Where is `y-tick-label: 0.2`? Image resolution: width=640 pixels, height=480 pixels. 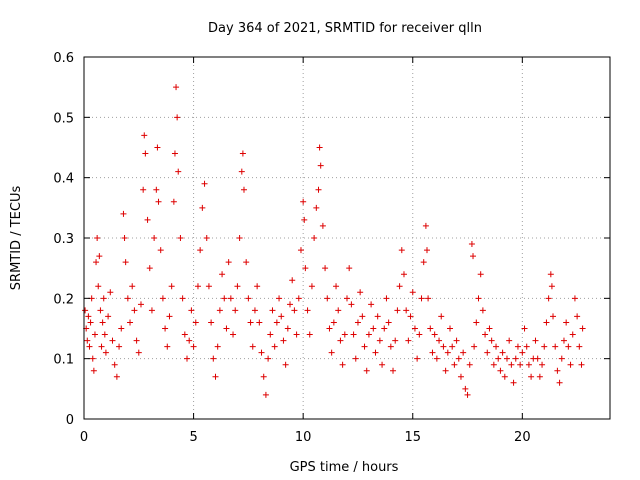
y-tick-label: 0.2 is located at coordinates (63, 299).